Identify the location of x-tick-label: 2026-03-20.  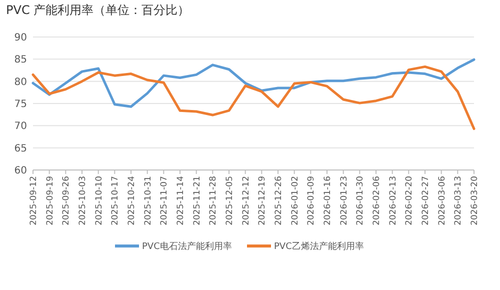
(475, 201).